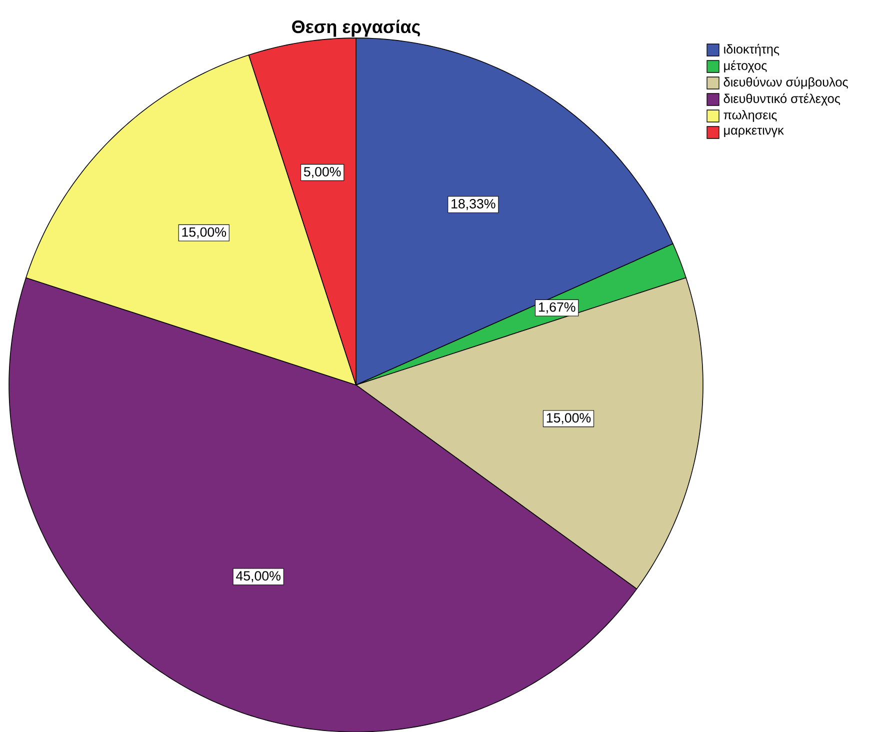 This screenshot has width=894, height=732. What do you see at coordinates (356, 28) in the screenshot?
I see `chart-title: Θεση εργασίας` at bounding box center [356, 28].